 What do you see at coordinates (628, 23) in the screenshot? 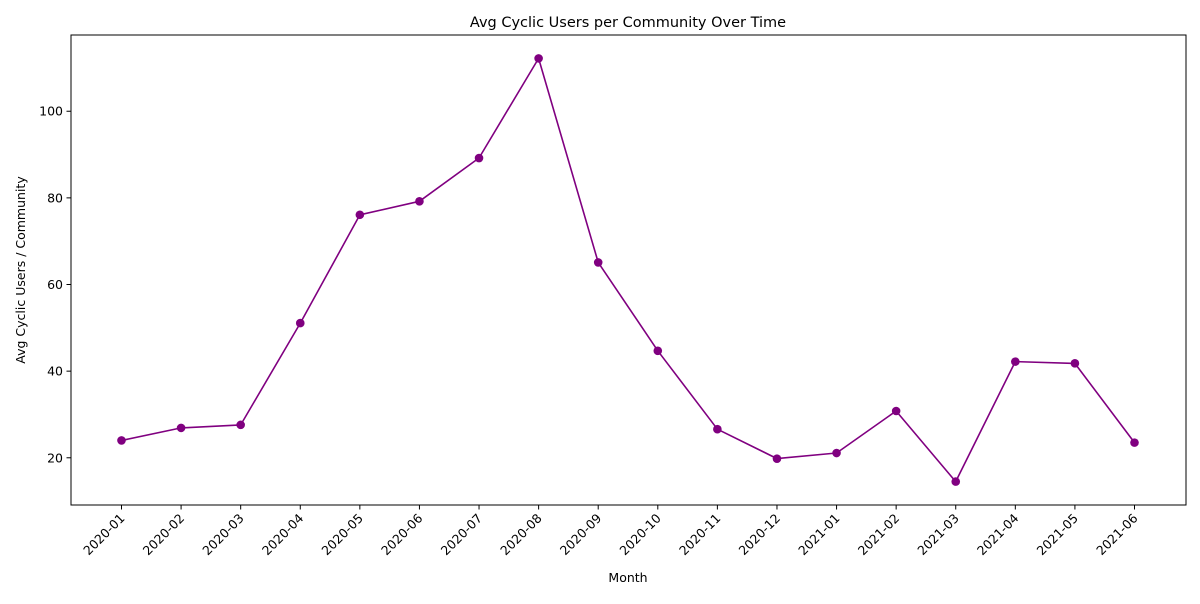
I see `chart-title: Avg Cyclic Users per Community Over Time` at bounding box center [628, 23].